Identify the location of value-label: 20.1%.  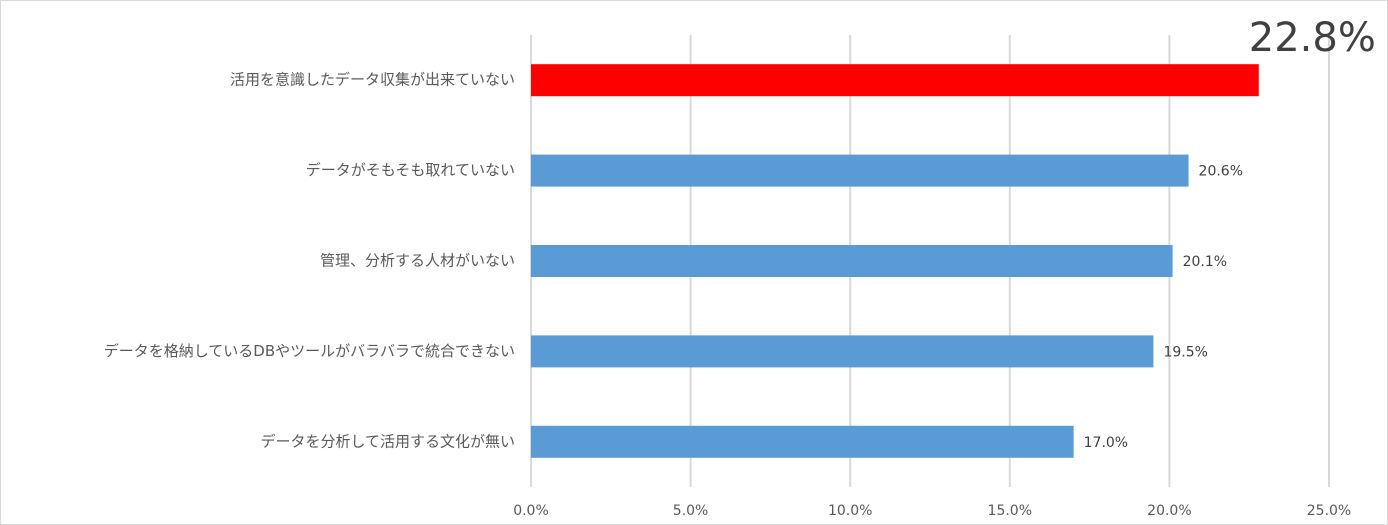
(1205, 262).